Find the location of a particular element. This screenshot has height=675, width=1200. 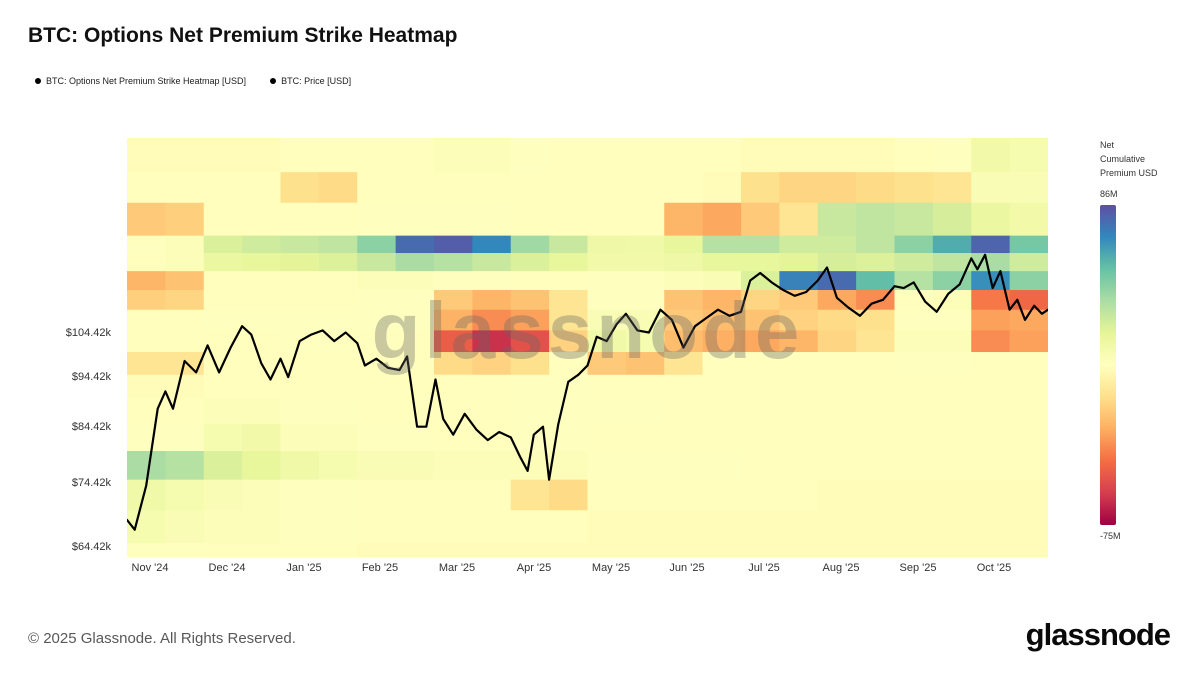

legend-item-price: BTC: Price [USD] is located at coordinates (310, 81).